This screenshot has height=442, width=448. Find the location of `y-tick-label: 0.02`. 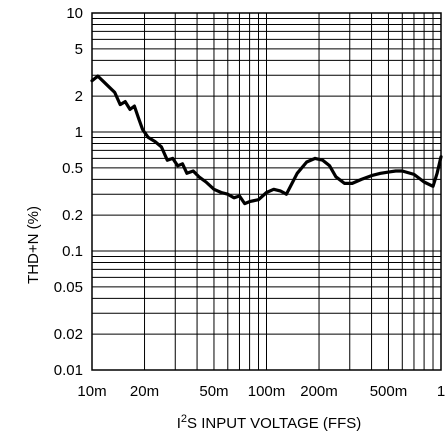

y-tick-label: 0.02 is located at coordinates (68, 334).